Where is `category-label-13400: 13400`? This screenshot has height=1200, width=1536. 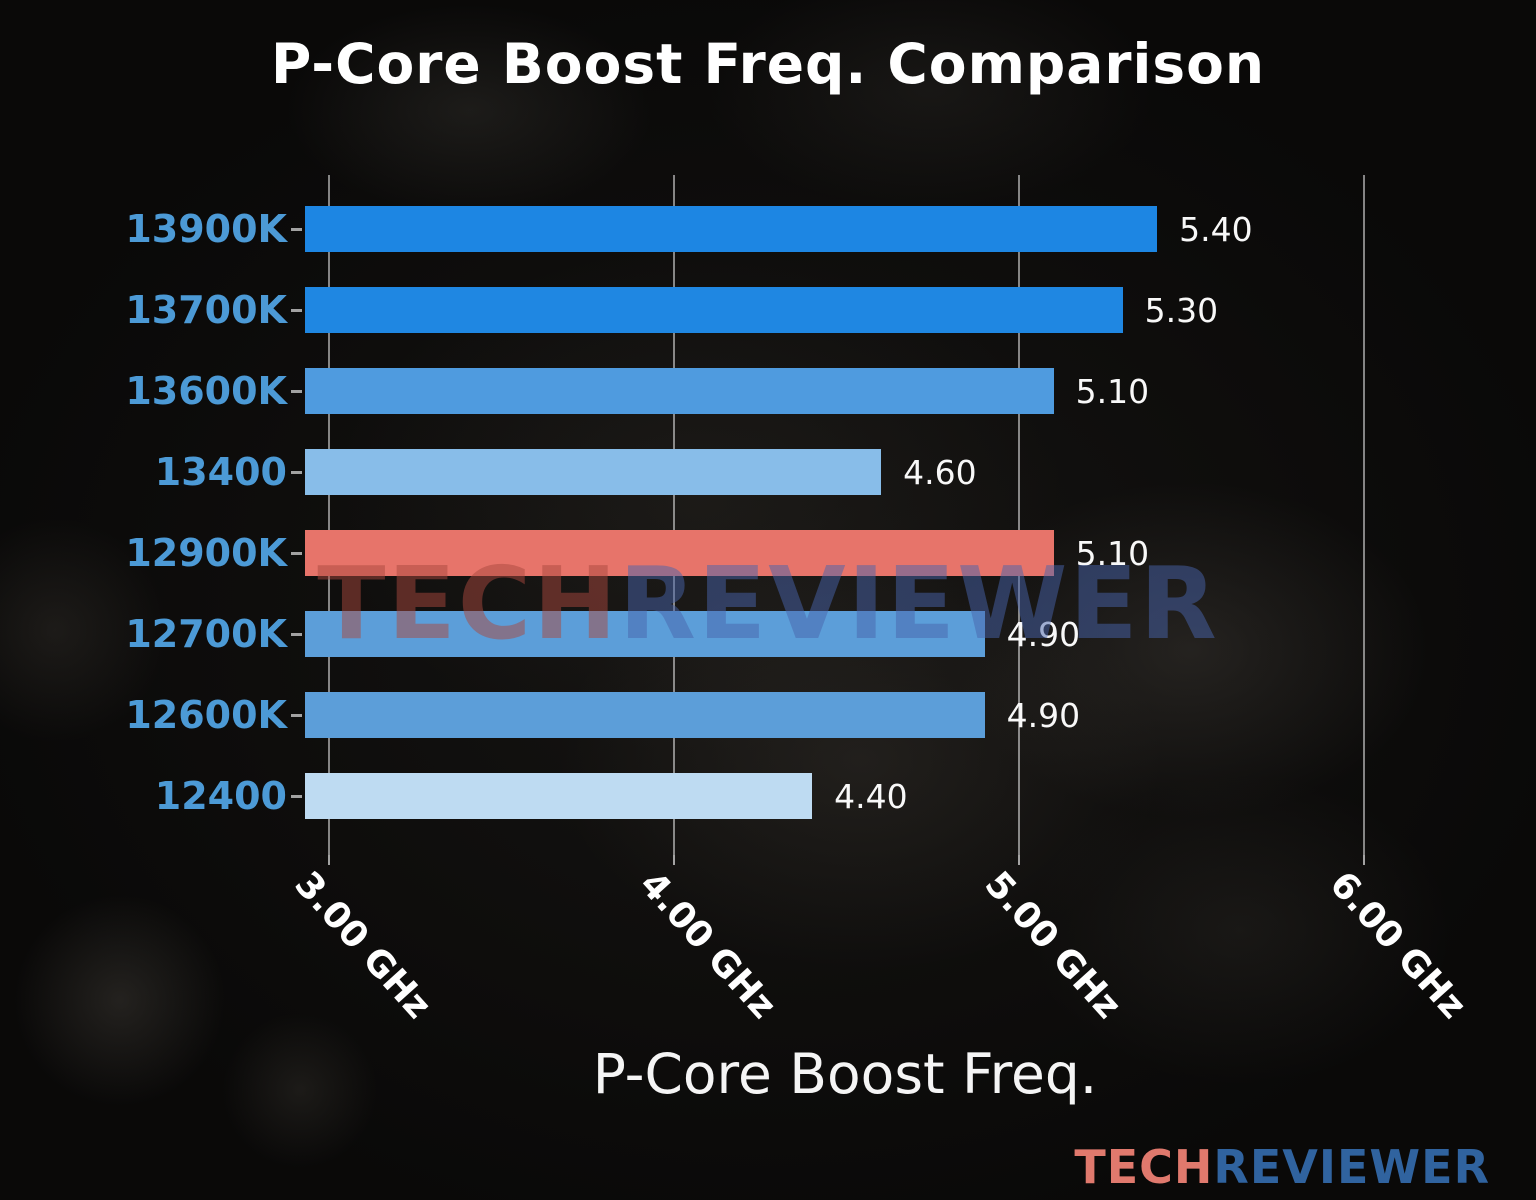
category-label-13400: 13400 is located at coordinates (220, 472).